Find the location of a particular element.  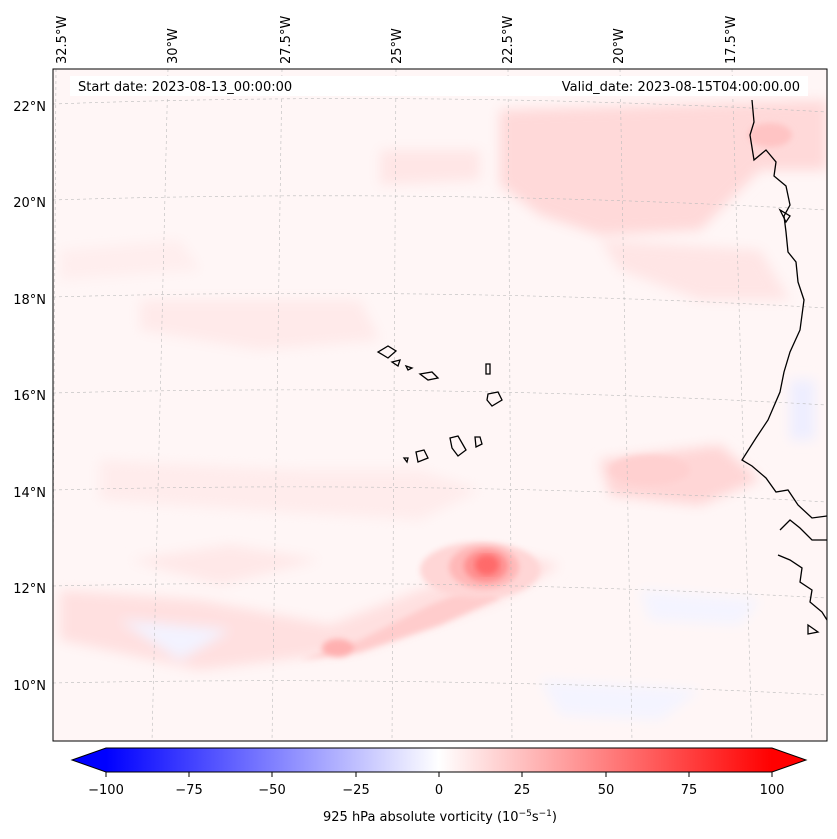

lon-label-32-5w: 32.5°W is located at coordinates (62, 40).